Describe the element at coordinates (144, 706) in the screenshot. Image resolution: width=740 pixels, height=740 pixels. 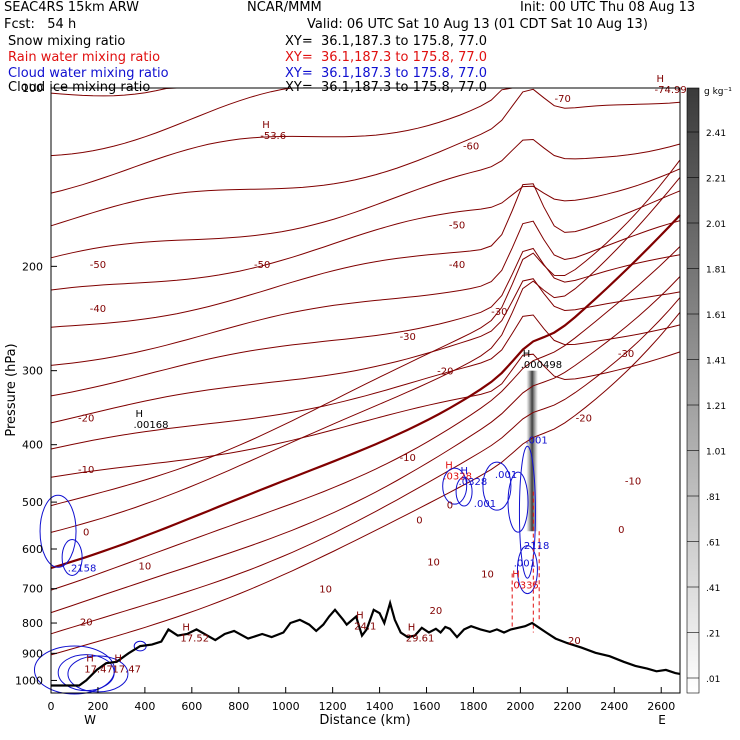
I see `x-tick-label: 400` at that location.